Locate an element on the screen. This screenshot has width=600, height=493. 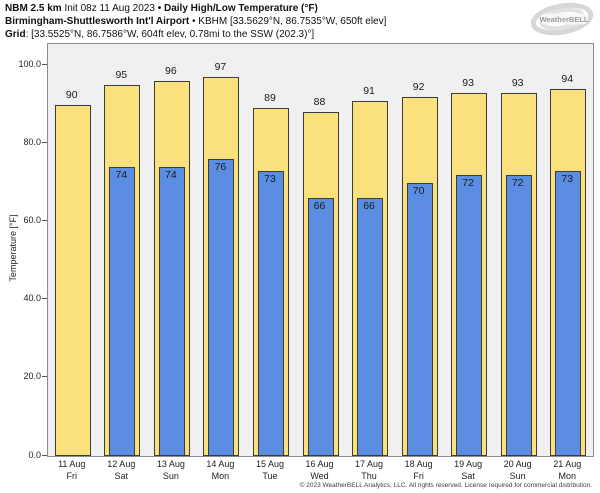
x-tick-label: 16 Aug Wed is located at coordinates (320, 470).